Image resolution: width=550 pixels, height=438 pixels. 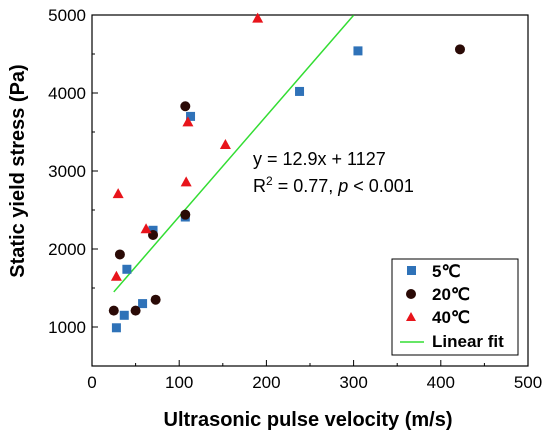 What do you see at coordinates (411, 294) in the screenshot?
I see `legend-marker-20c` at bounding box center [411, 294].